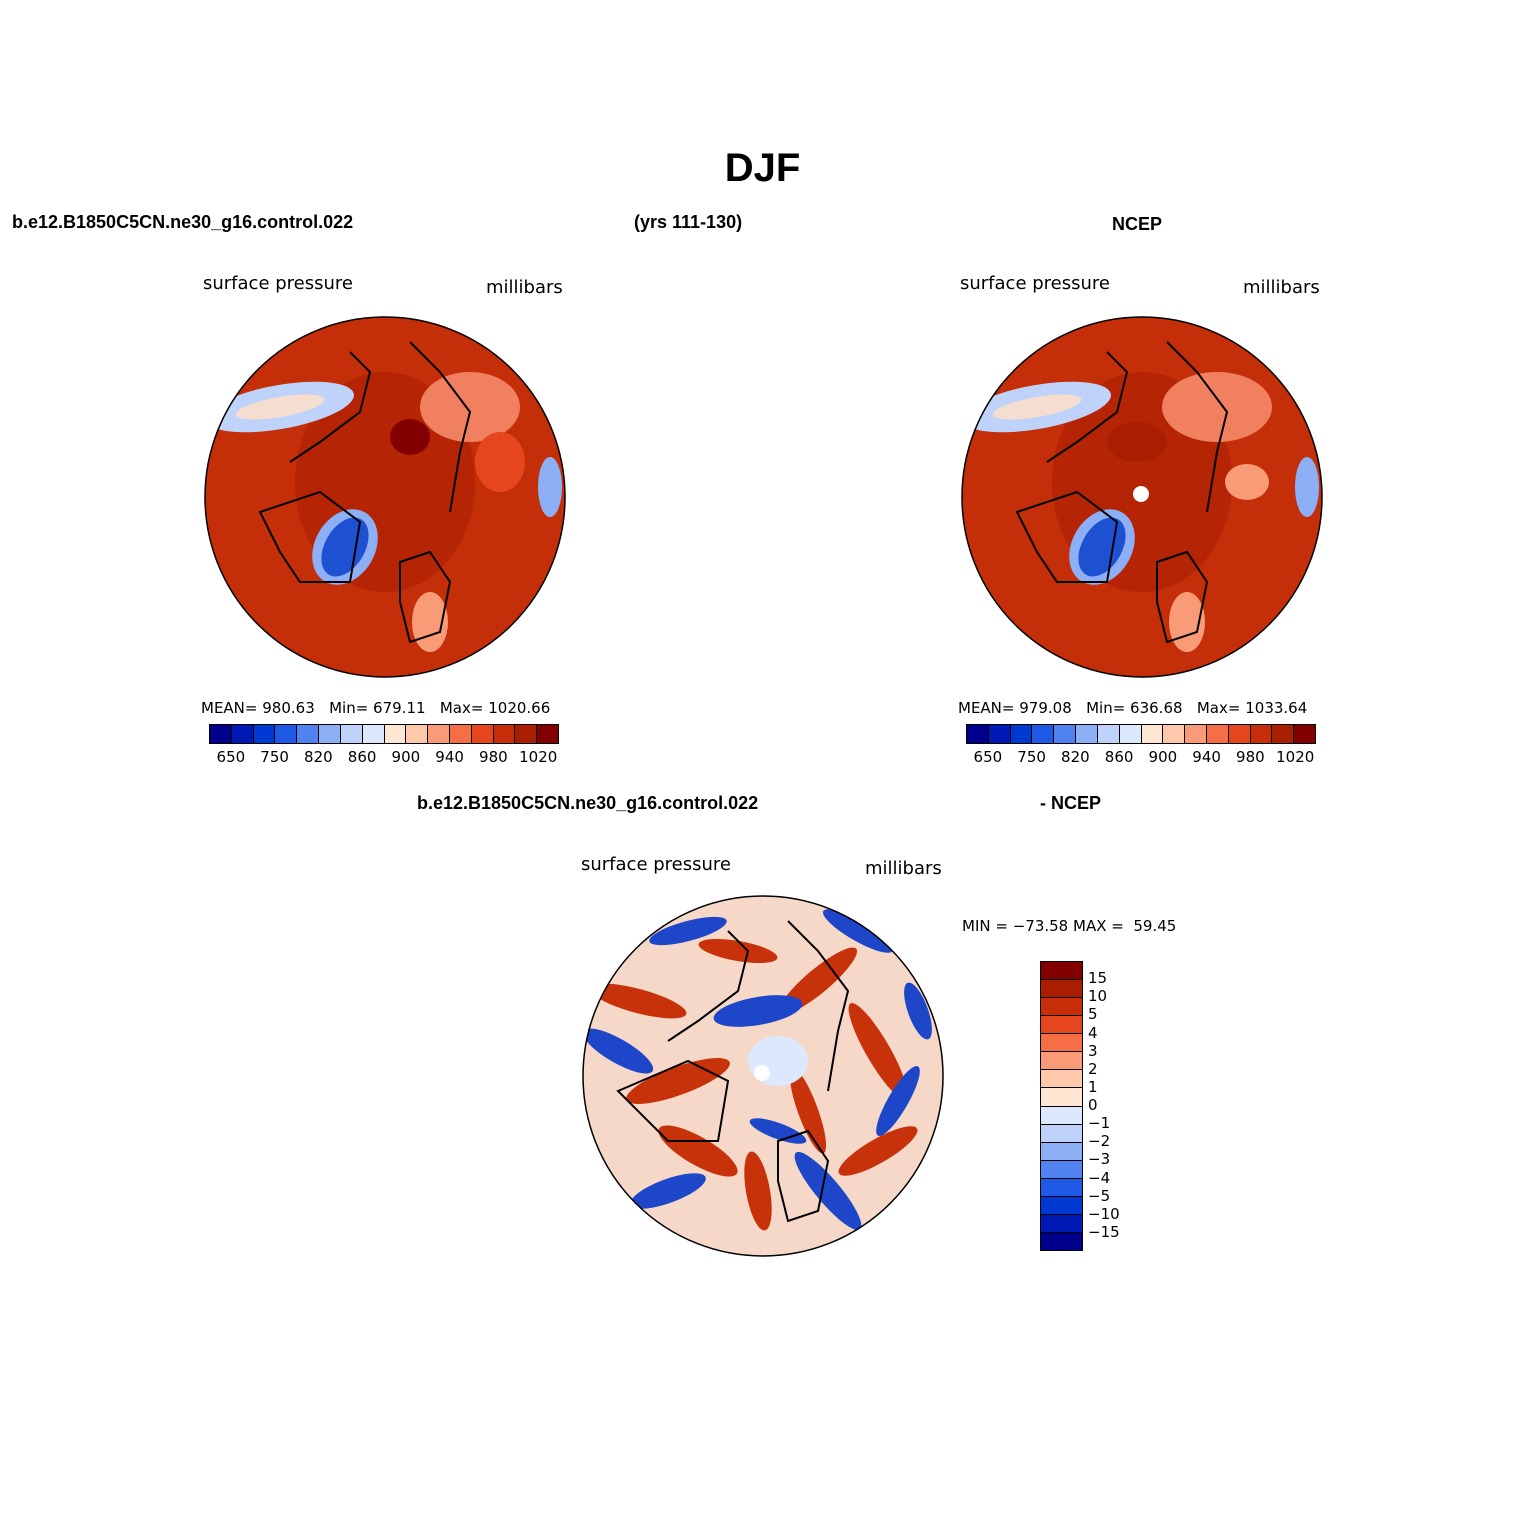  Describe the element at coordinates (985, 926) in the screenshot. I see `diff-min-label: MIN =` at that location.